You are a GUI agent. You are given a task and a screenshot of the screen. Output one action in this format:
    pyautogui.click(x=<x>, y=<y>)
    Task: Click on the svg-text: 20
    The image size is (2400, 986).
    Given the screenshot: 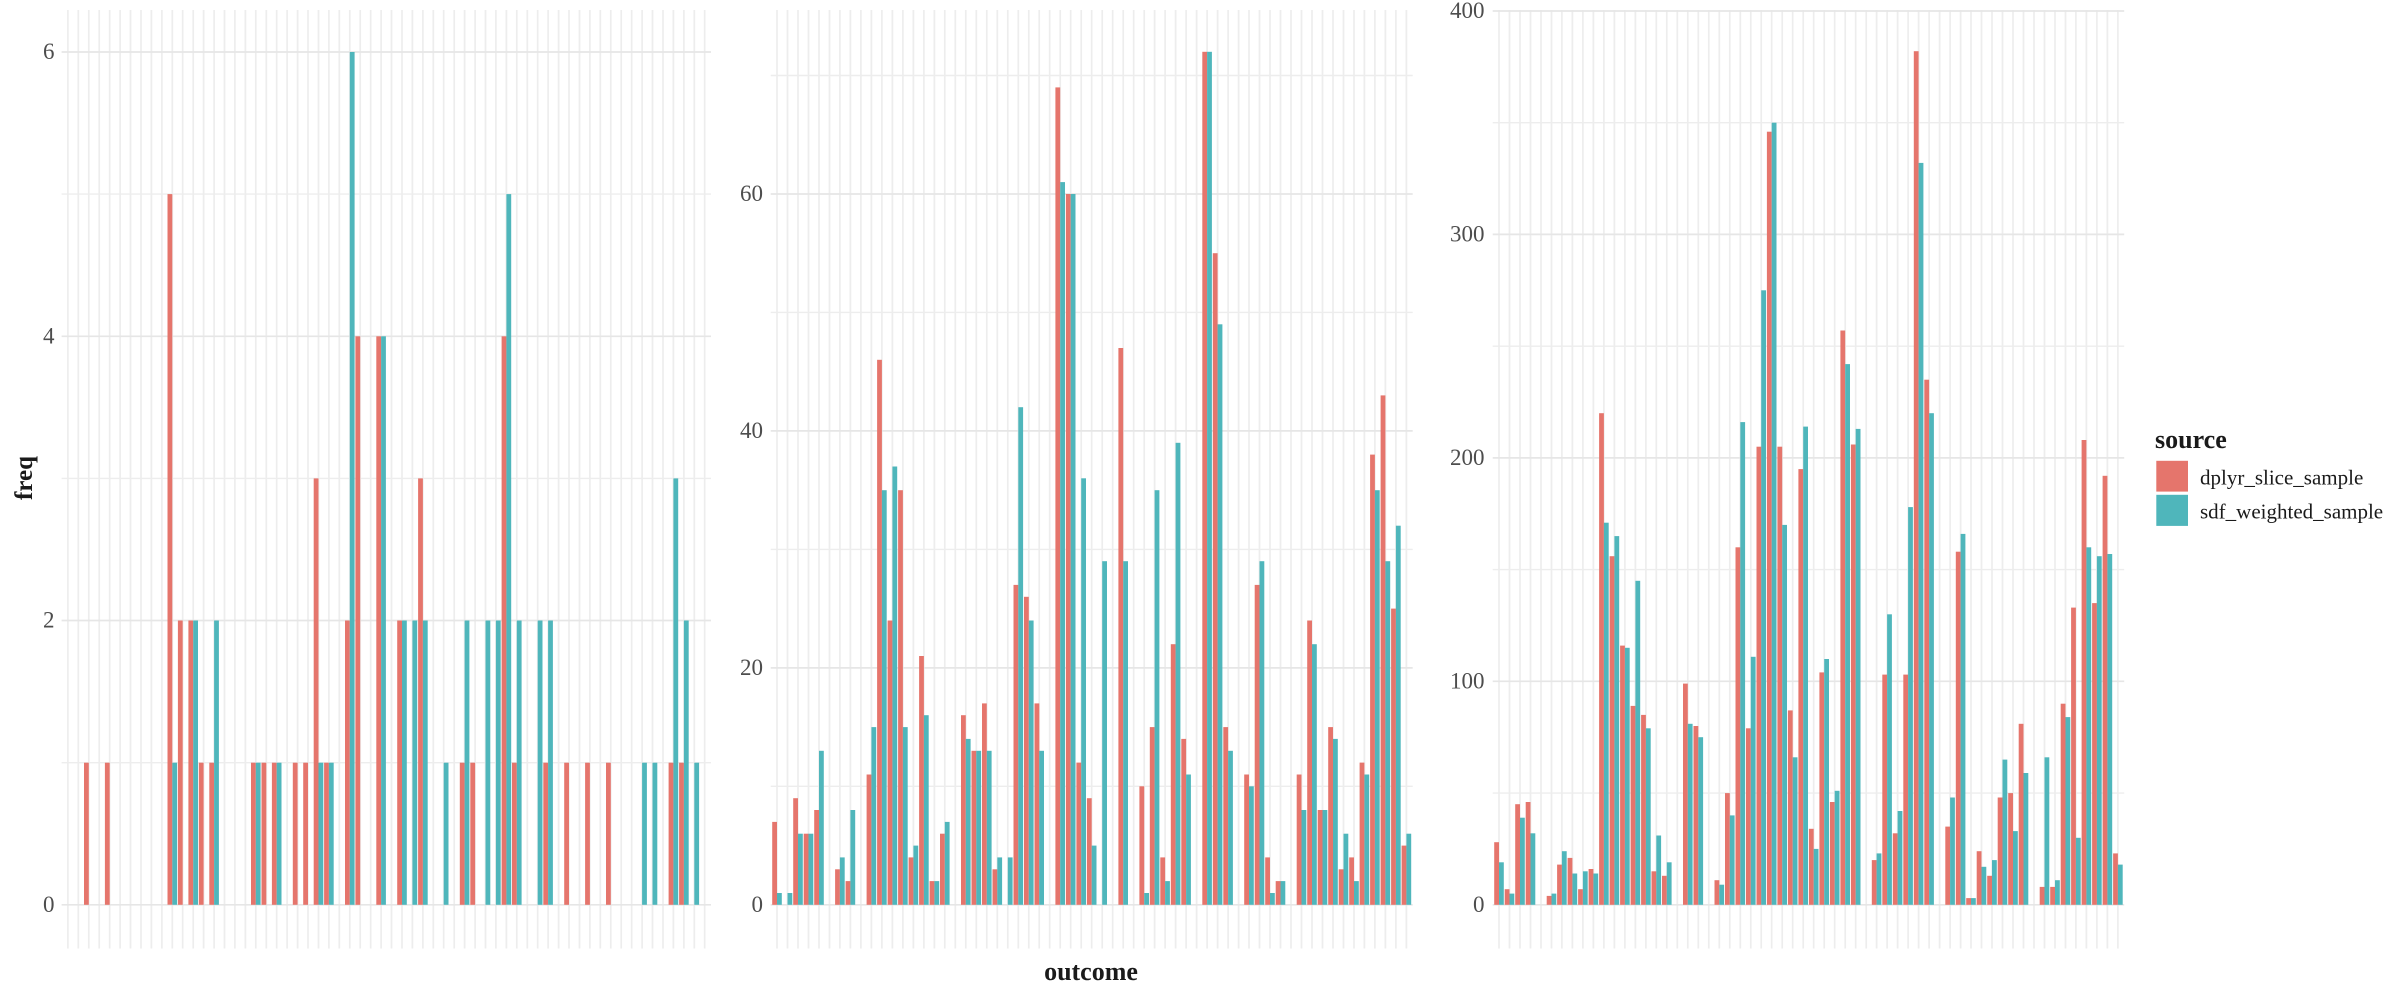 What is the action you would take?
    pyautogui.click(x=751, y=667)
    